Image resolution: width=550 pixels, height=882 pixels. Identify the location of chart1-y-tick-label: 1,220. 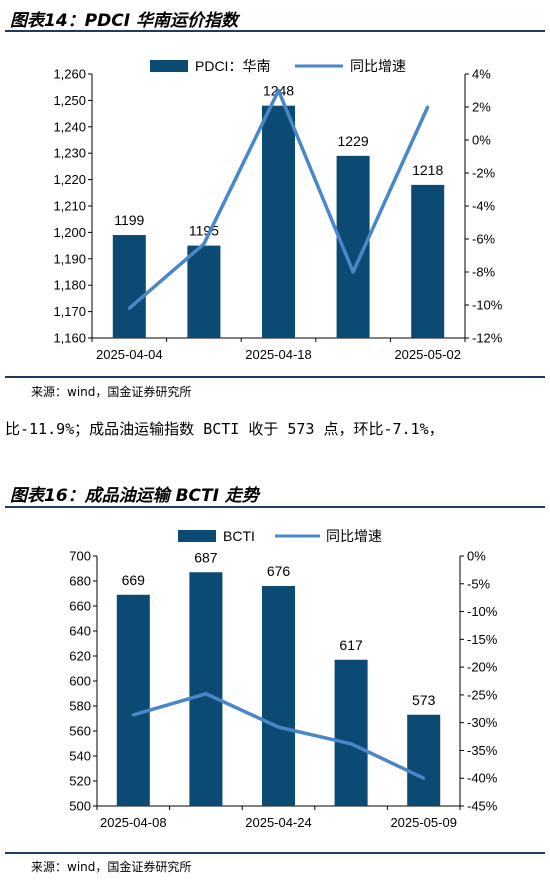
(69, 179).